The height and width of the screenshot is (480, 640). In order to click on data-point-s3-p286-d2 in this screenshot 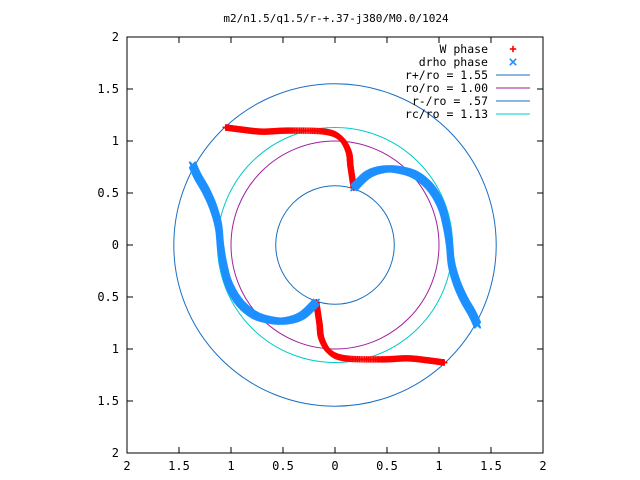, I will do `click(316, 302)`.